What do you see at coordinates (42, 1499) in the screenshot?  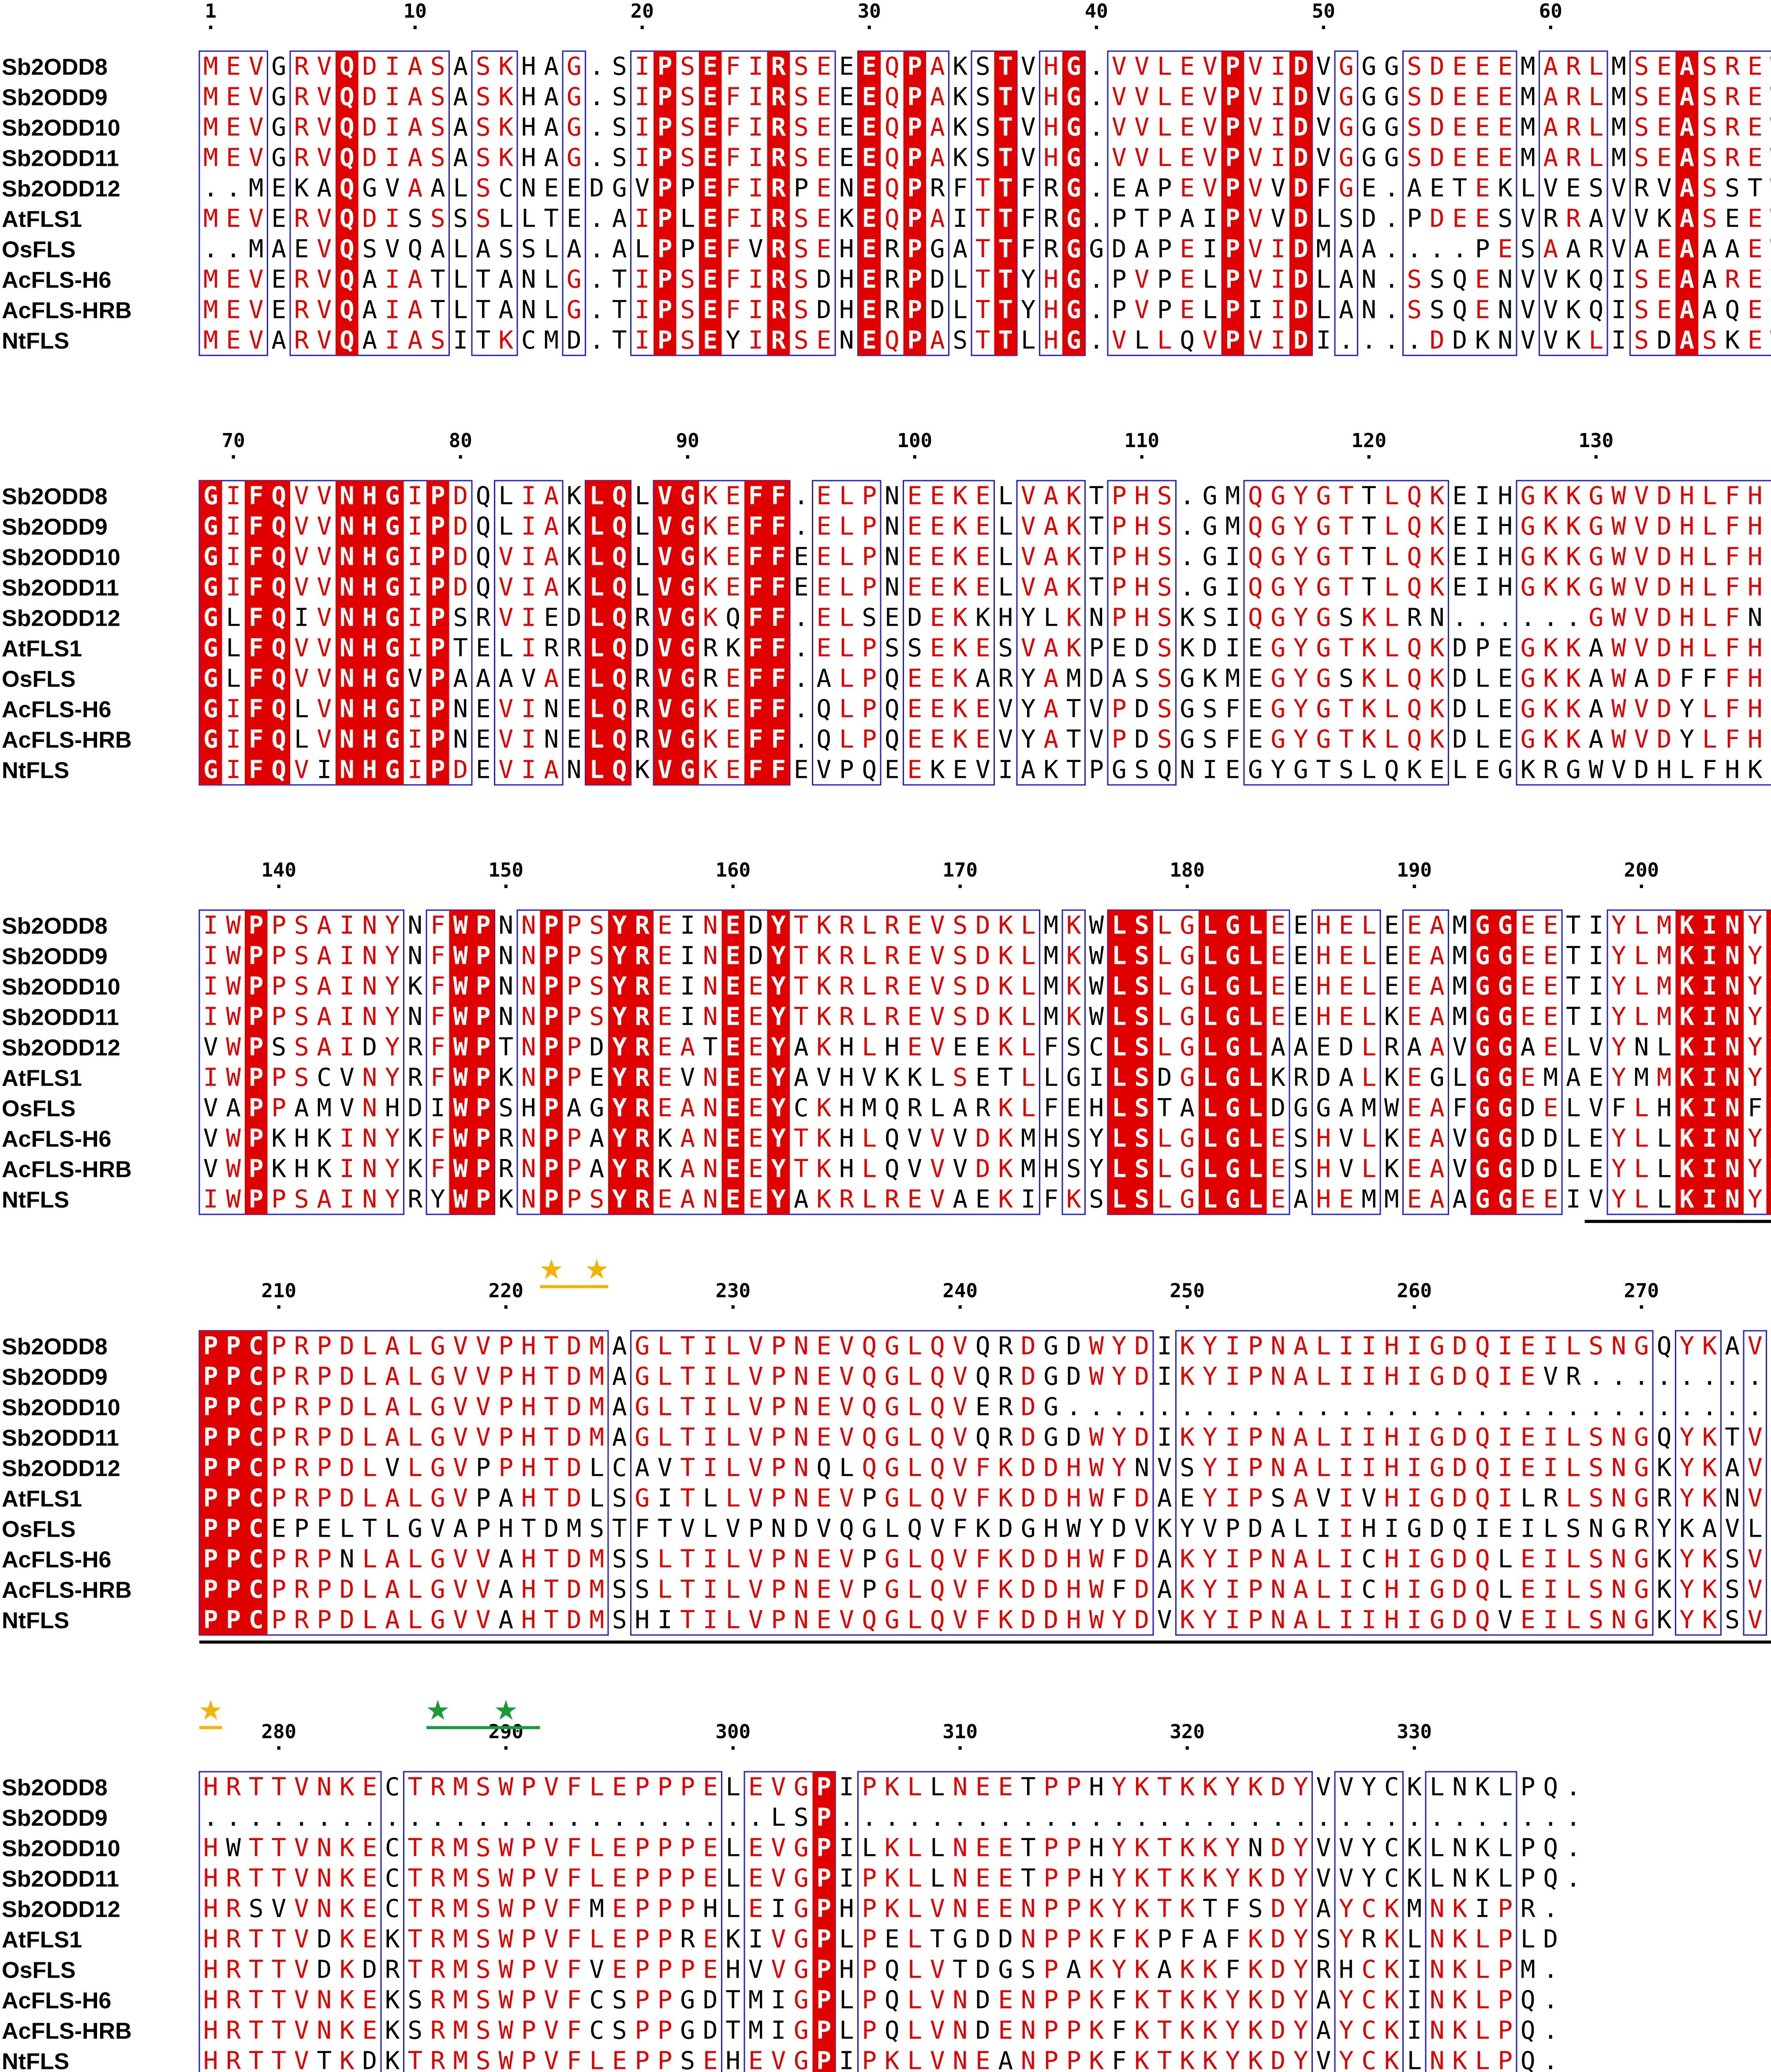 I see `sequence-name: AtFLS1` at bounding box center [42, 1499].